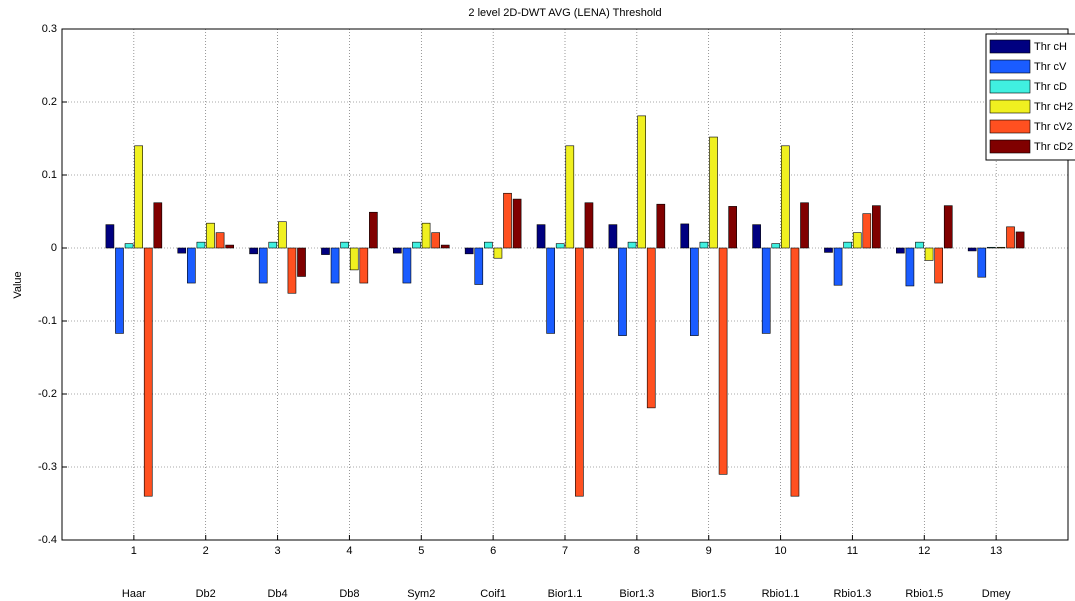  What do you see at coordinates (134, 551) in the screenshot?
I see `x-tick-label: 1` at bounding box center [134, 551].